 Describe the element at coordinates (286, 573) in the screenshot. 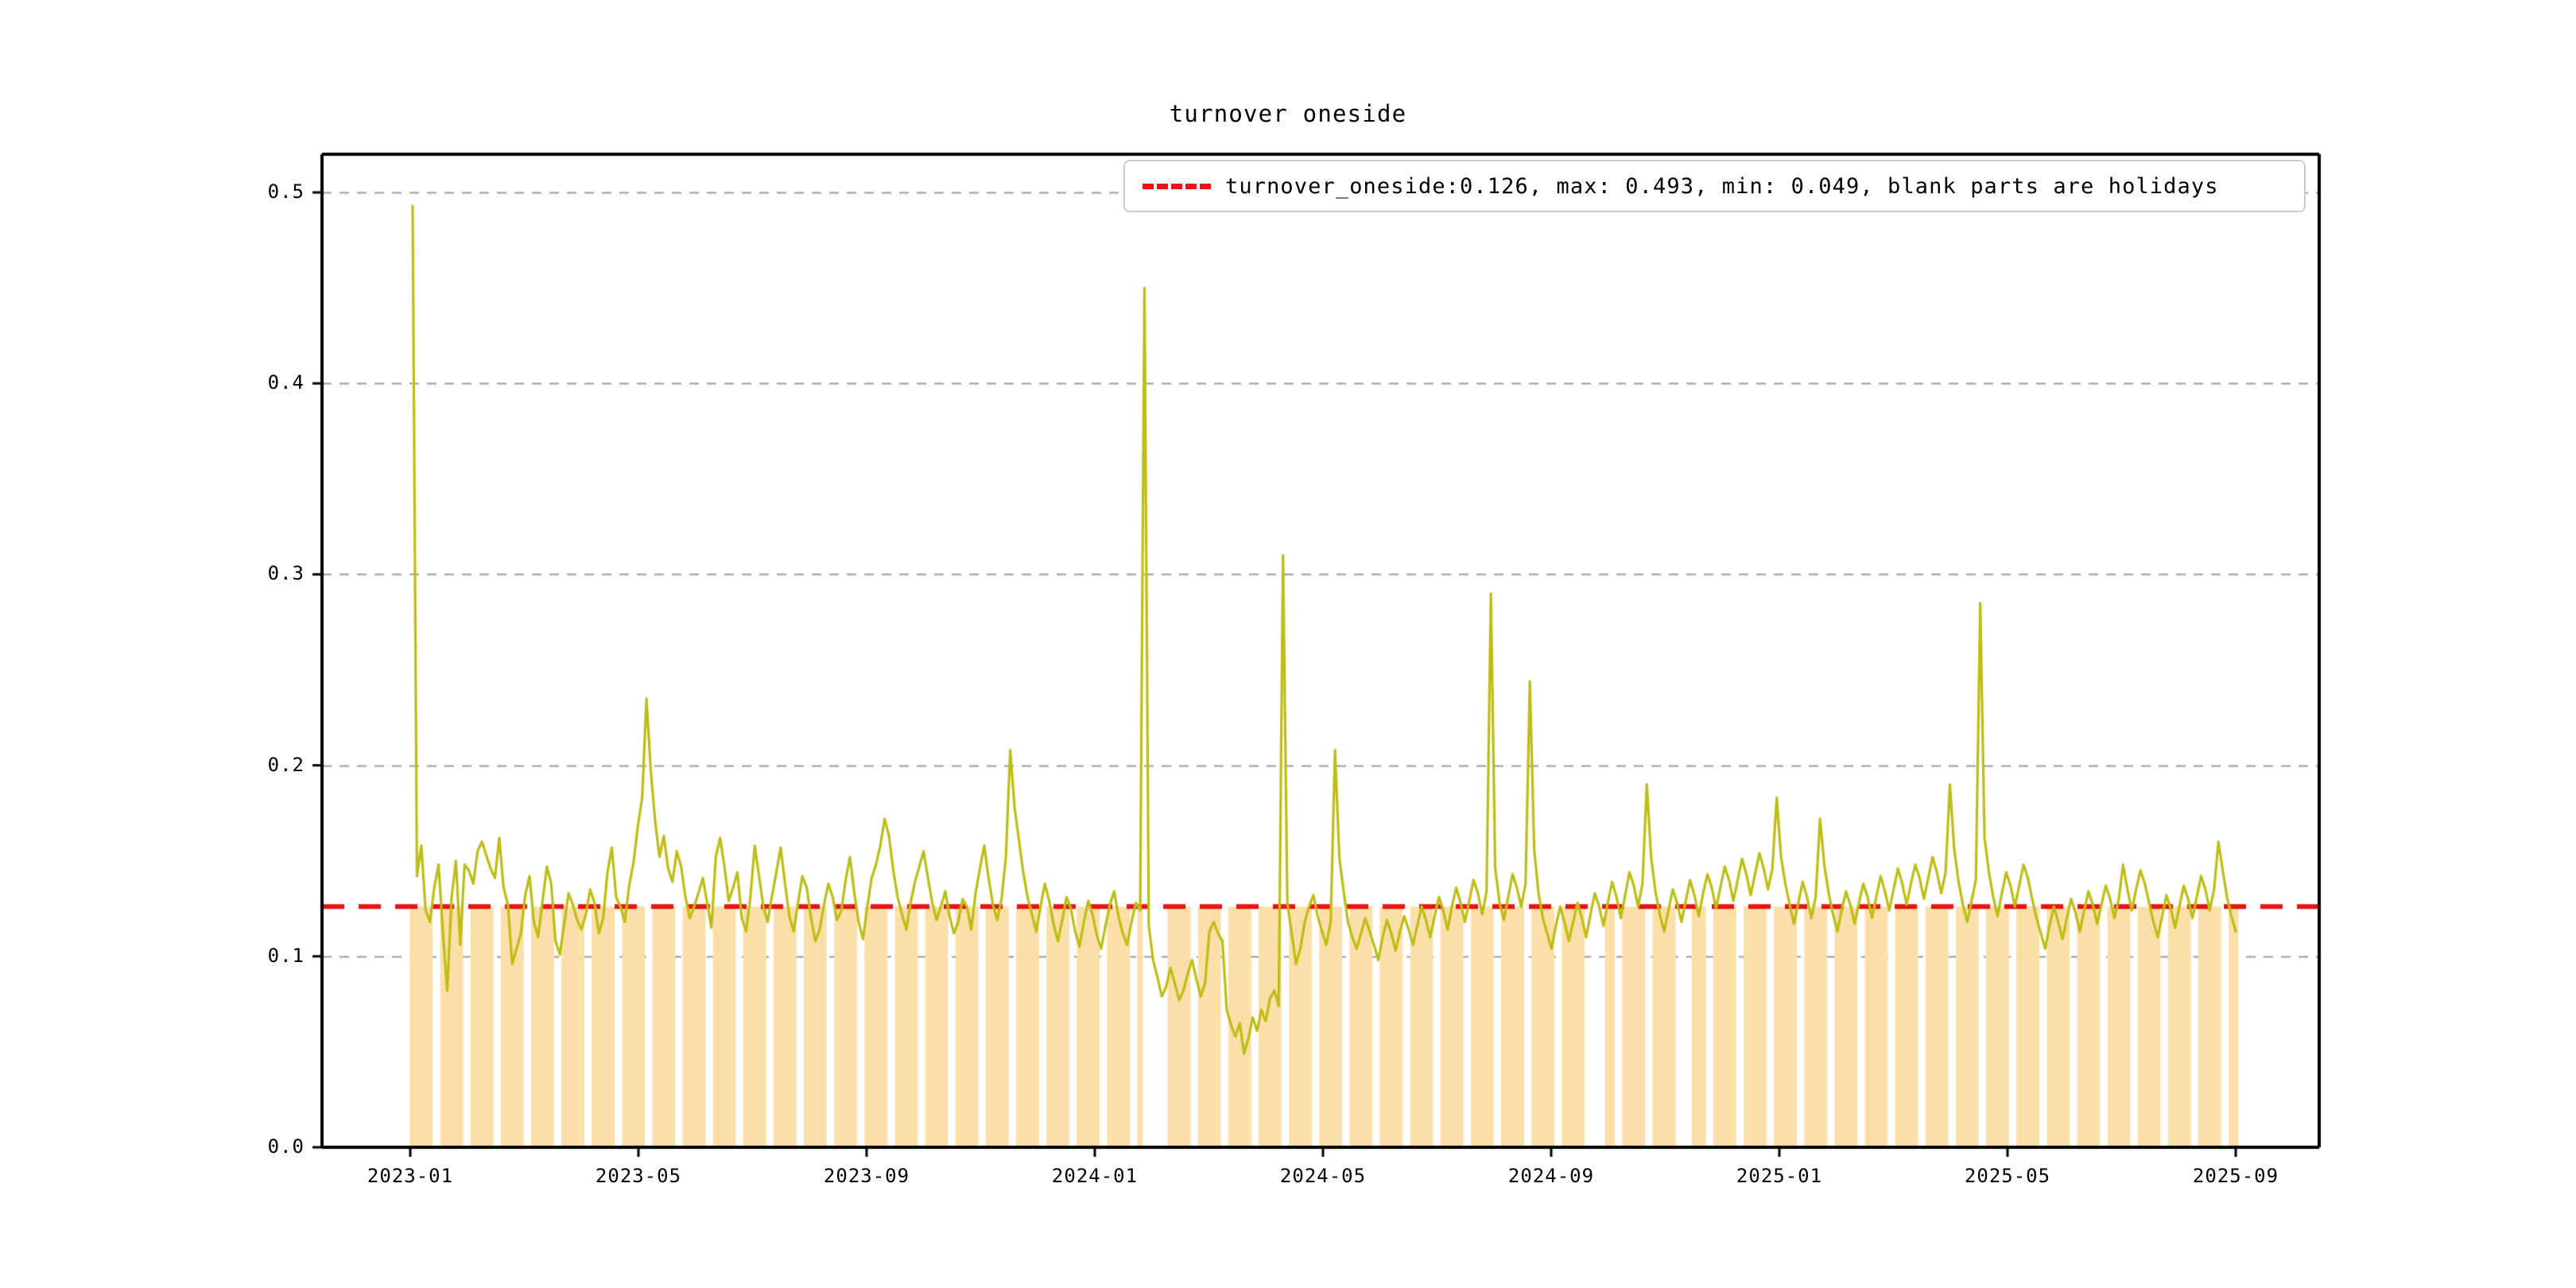

I see `y-tick-label: 0.3` at that location.